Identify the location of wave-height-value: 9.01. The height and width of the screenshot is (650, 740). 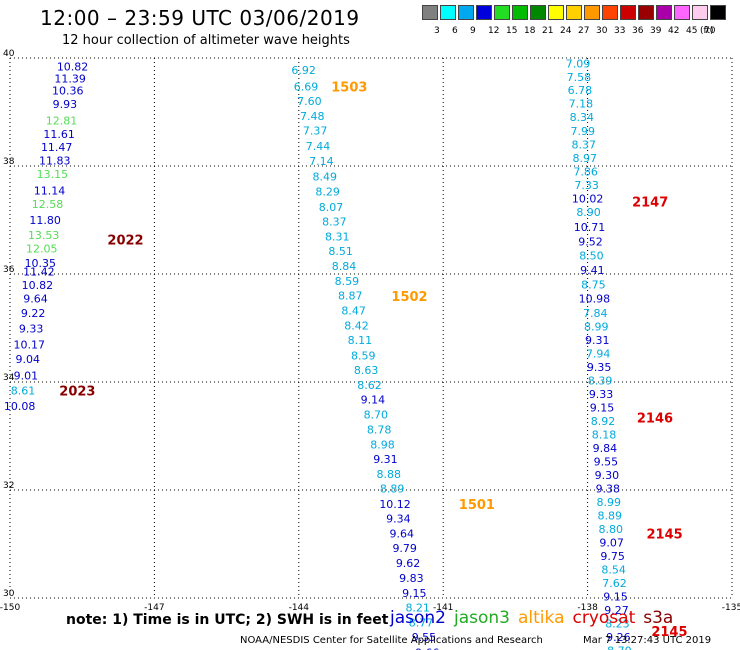
(26, 375).